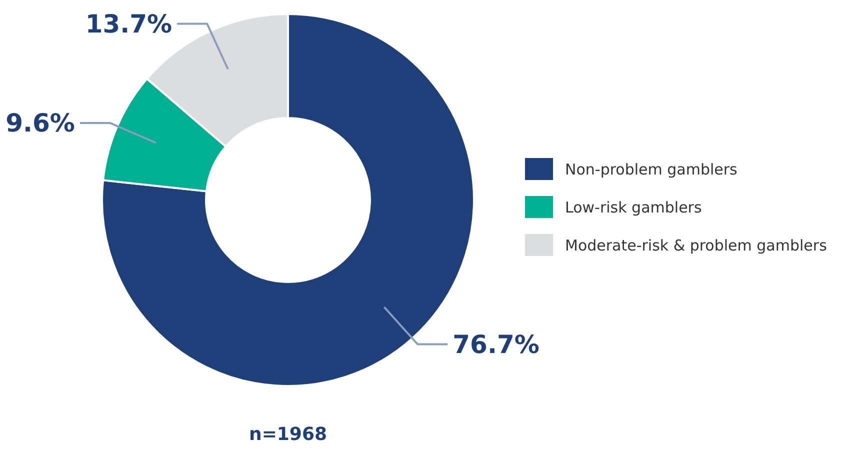 Image resolution: width=843 pixels, height=454 pixels. I want to click on data-label: 76.7%, so click(496, 345).